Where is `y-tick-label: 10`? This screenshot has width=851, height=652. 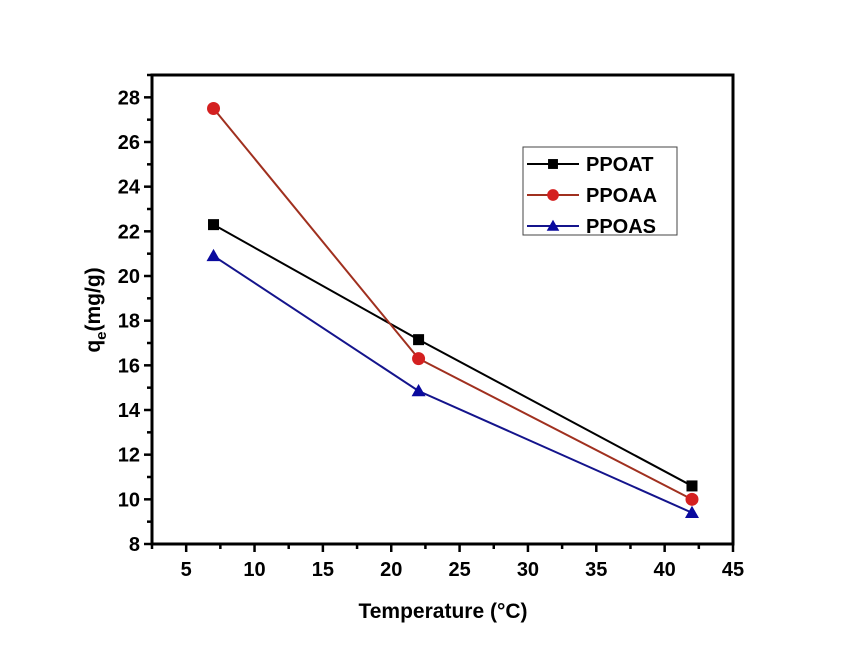
y-tick-label: 10 is located at coordinates (129, 500).